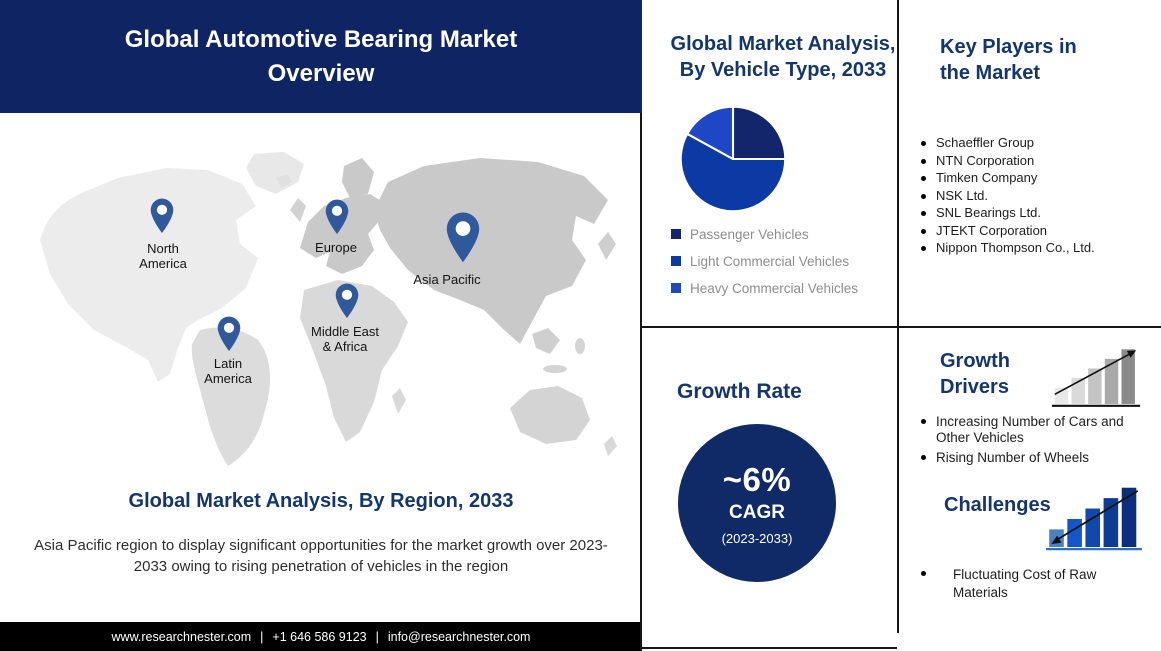  I want to click on map-pin-label-europe: Europe, so click(336, 247).